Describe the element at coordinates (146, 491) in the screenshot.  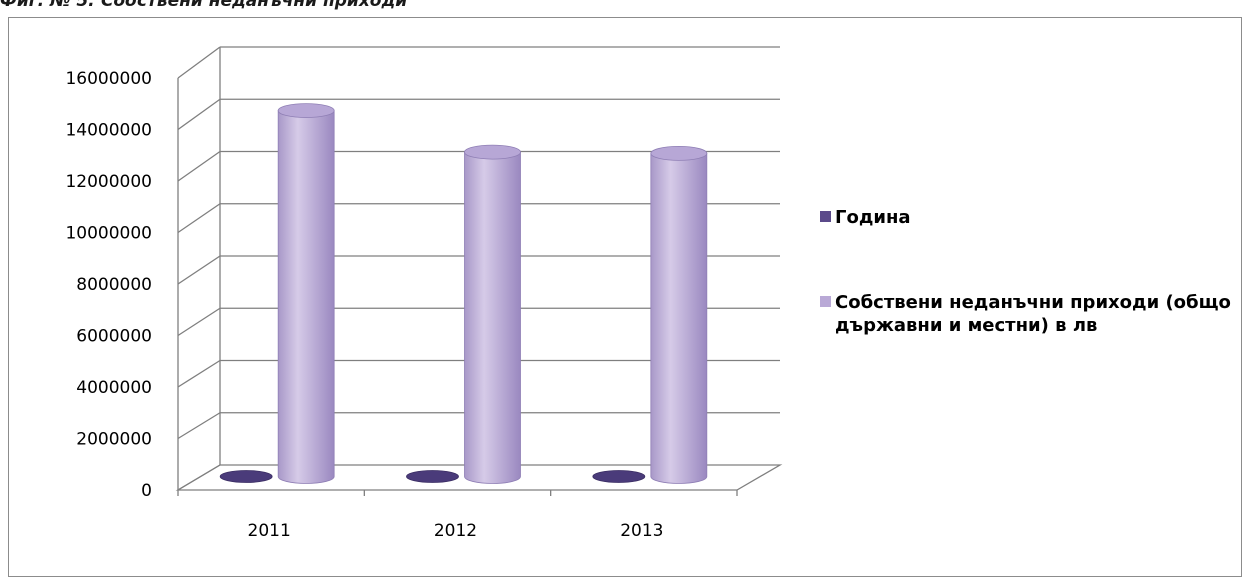
I see `y-tick-label: 0` at that location.